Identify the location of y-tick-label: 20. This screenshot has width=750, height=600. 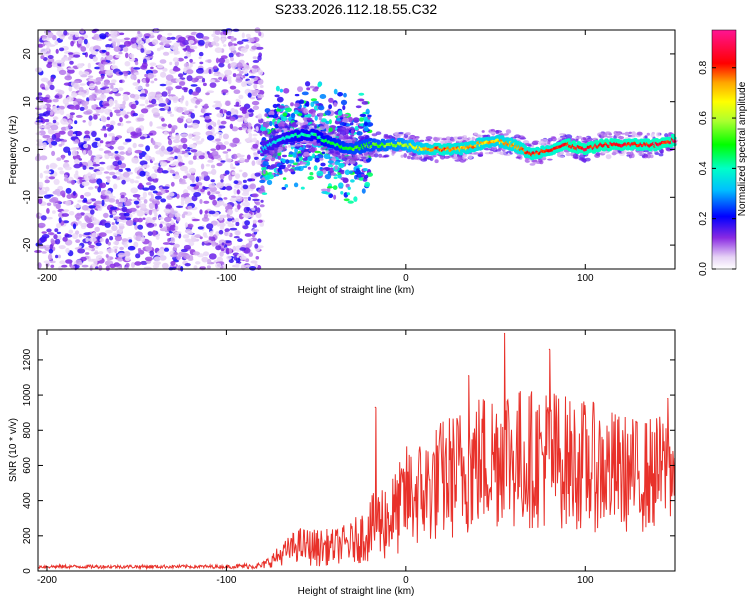
(27, 54).